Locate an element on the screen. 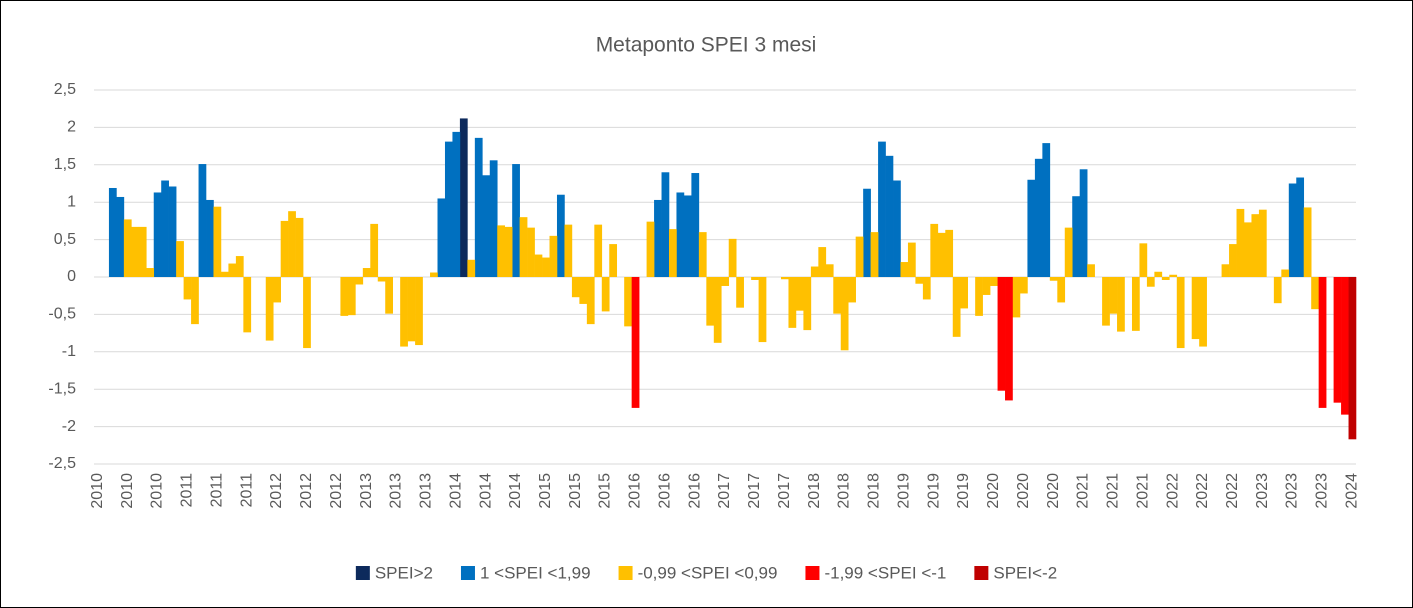  legend-label: 1 <SPEI <1,99 is located at coordinates (535, 572).